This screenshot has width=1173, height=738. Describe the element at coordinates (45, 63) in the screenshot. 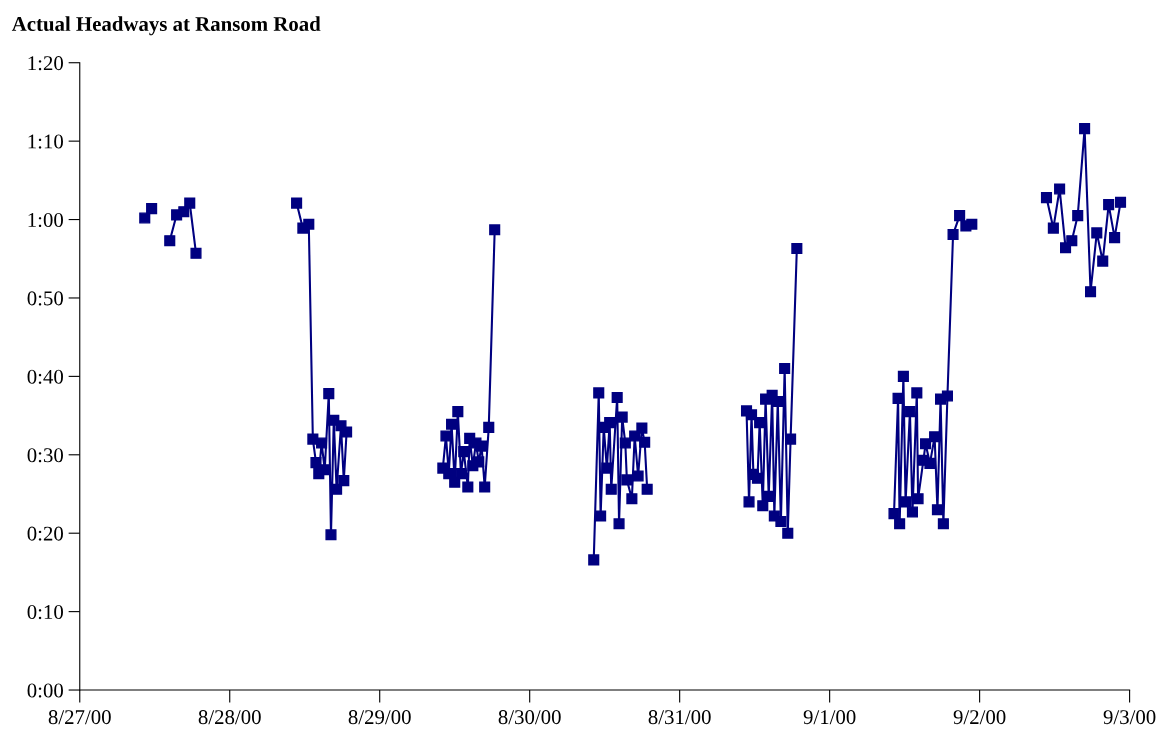

I see `y-tick-label: 1:20` at that location.